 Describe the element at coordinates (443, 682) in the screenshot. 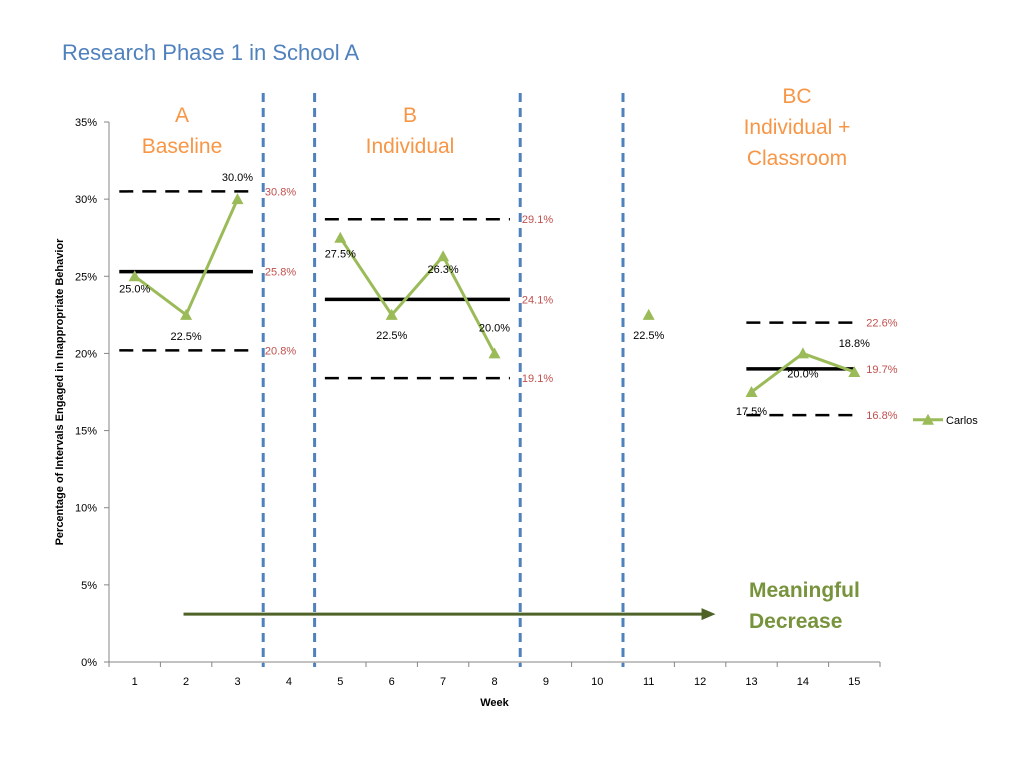

I see `x-tick-label: 7` at that location.